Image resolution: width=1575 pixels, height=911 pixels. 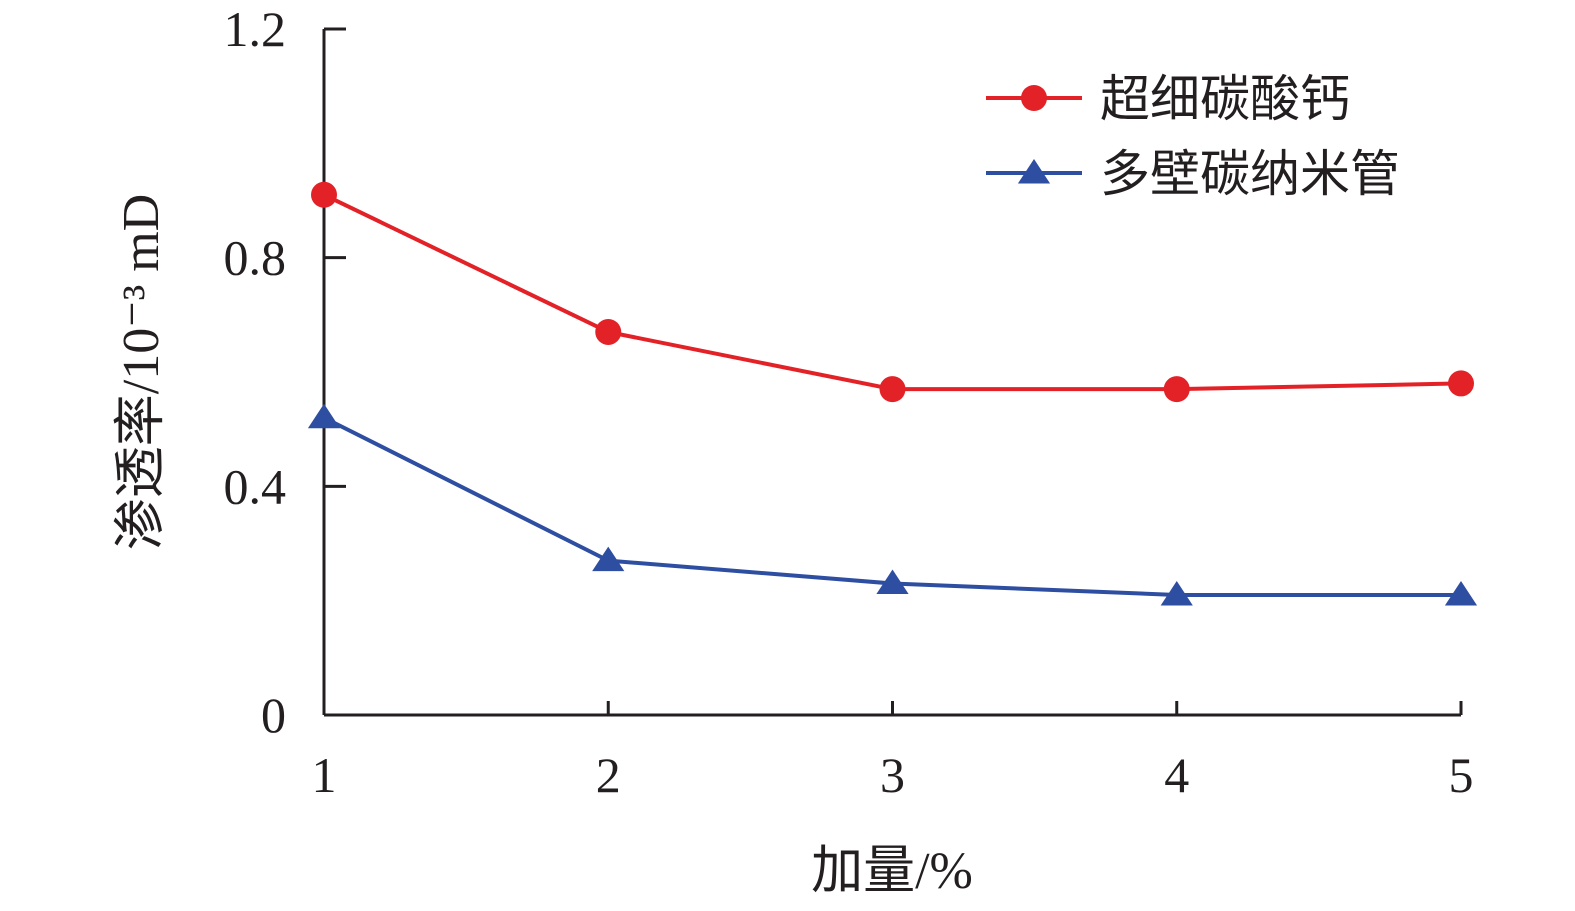 What do you see at coordinates (255, 486) in the screenshot?
I see `y-tick-label: 0.4` at bounding box center [255, 486].